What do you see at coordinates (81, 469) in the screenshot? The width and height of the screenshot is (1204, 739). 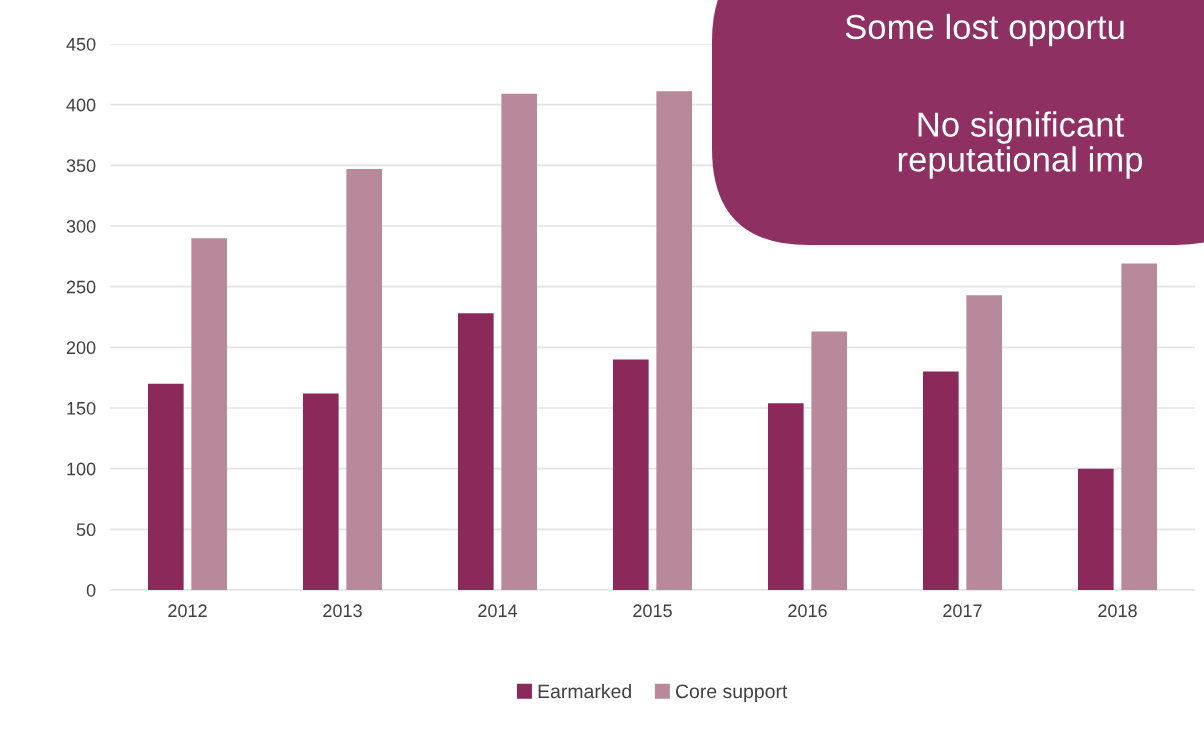 I see `y-tick-label: 100` at bounding box center [81, 469].